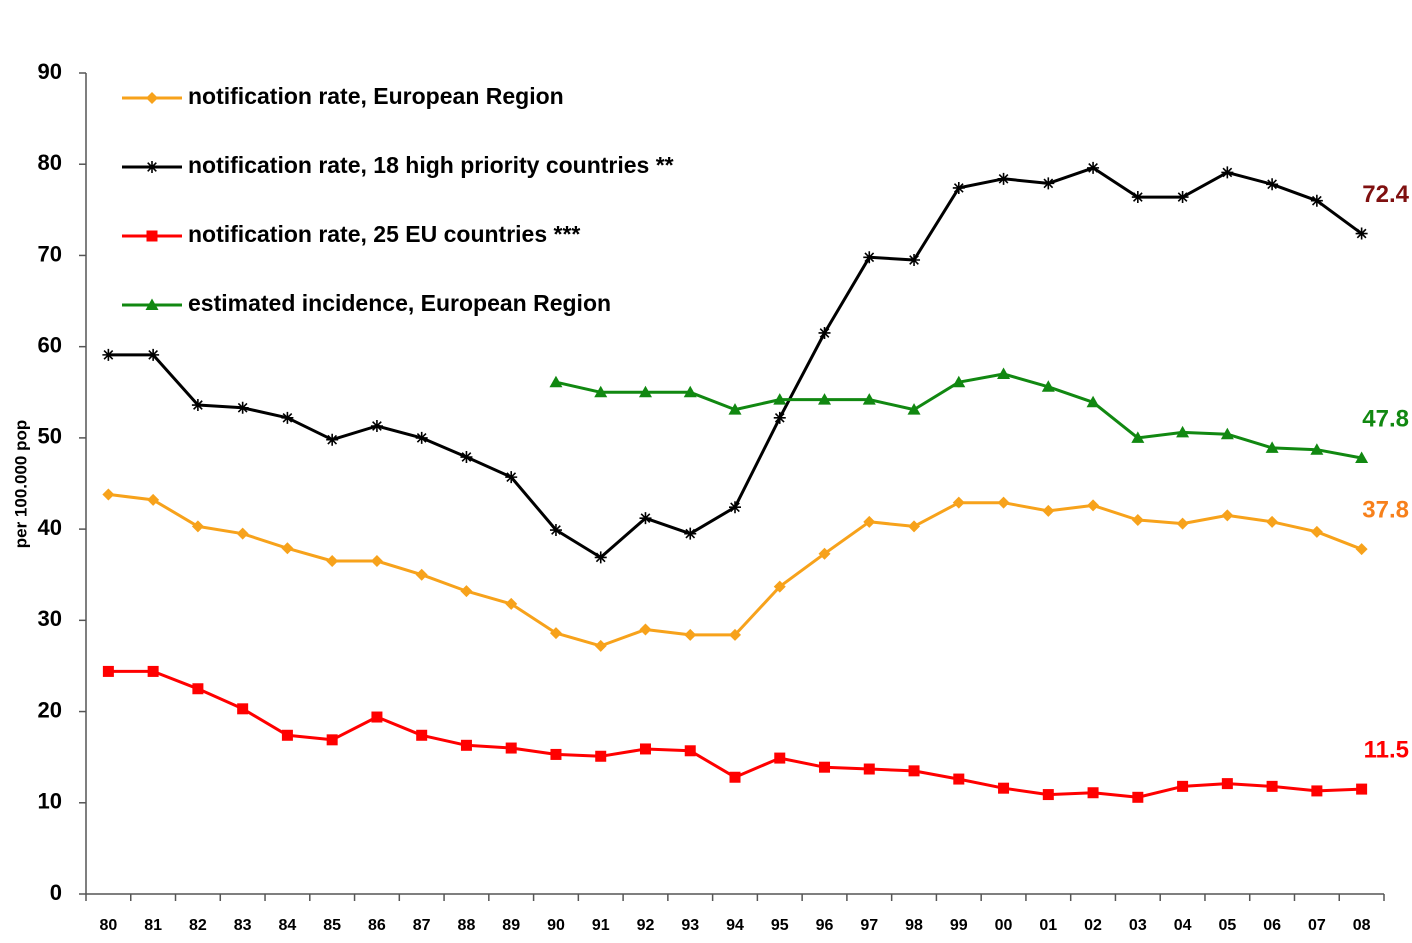 This screenshot has height=943, width=1412. What do you see at coordinates (556, 925) in the screenshot?
I see `x-tick-label: 90` at bounding box center [556, 925].